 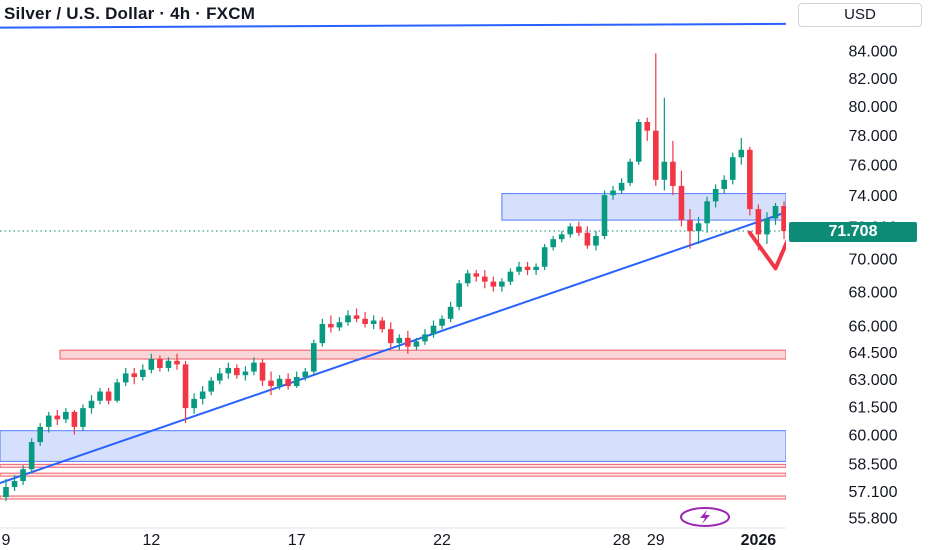 What do you see at coordinates (873, 492) in the screenshot?
I see `y-tick-label: 57.100` at bounding box center [873, 492].